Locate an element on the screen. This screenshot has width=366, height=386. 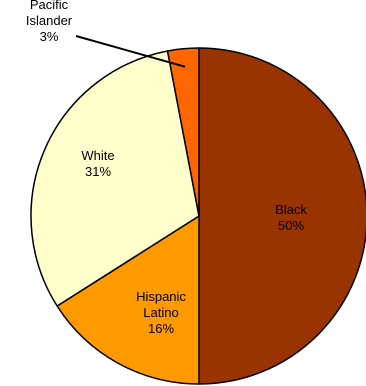
leader-line is located at coordinates (130, 51).